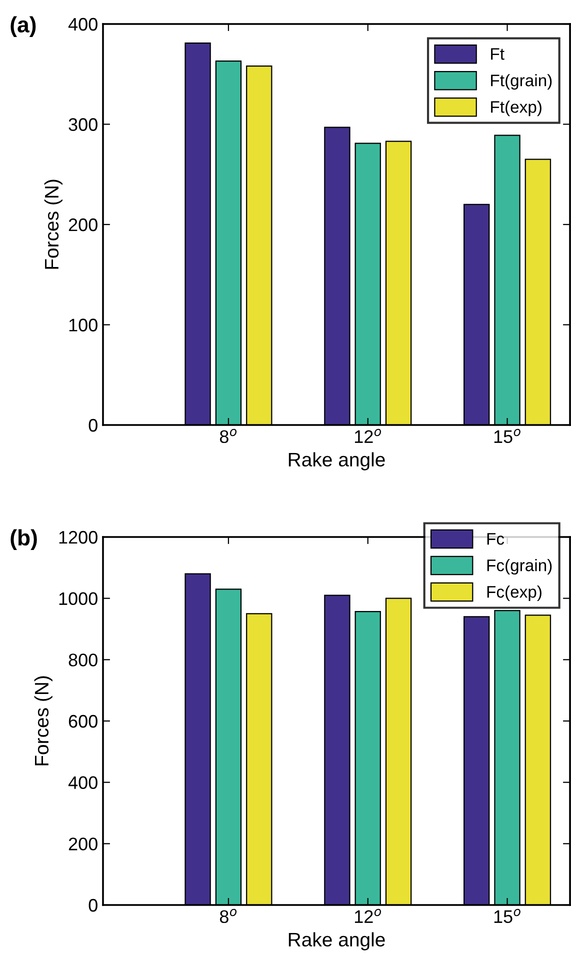 This screenshot has height=962, width=571. Describe the element at coordinates (78, 537) in the screenshot. I see `y-tick-label: 1200` at that location.